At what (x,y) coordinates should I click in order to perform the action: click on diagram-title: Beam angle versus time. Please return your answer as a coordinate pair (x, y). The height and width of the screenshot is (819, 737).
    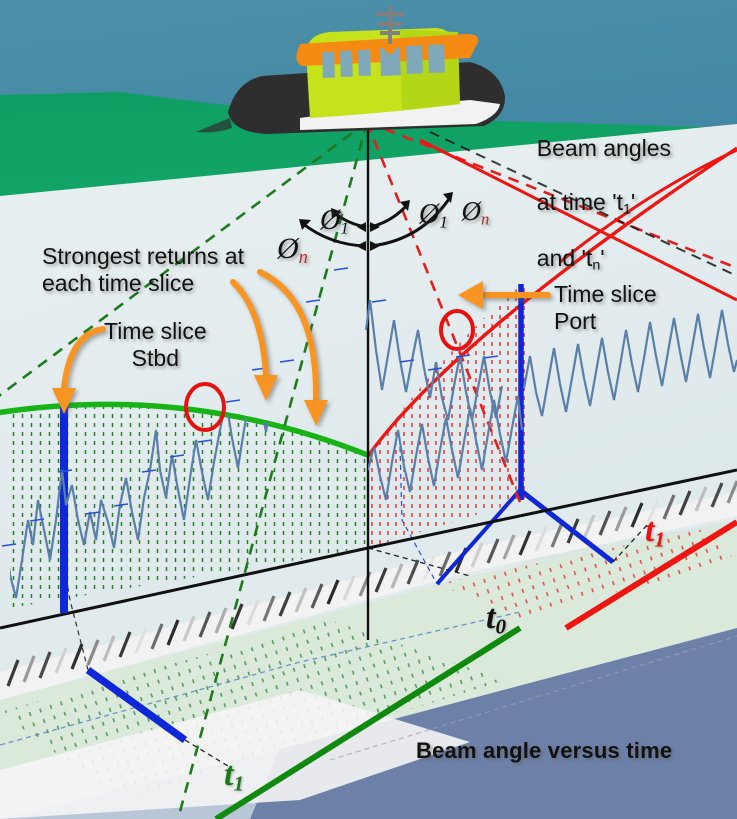
    Looking at the image, I should click on (544, 750).